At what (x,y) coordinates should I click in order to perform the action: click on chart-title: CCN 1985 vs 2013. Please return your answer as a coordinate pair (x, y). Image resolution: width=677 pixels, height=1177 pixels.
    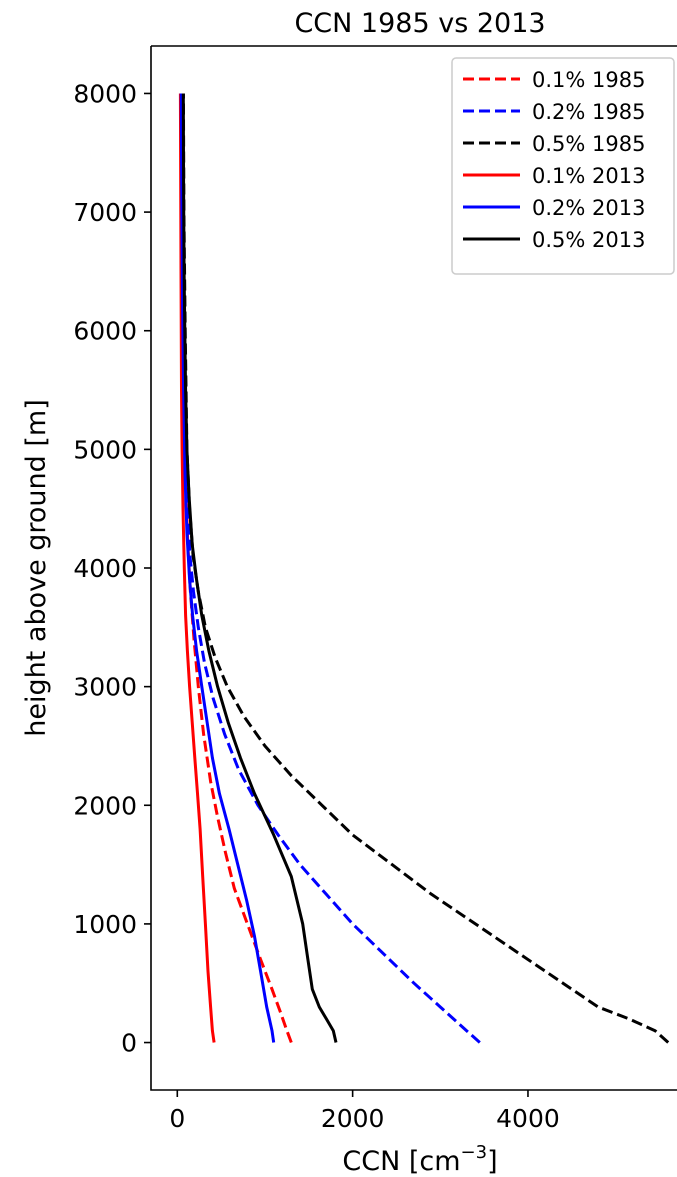
    Looking at the image, I should click on (419, 23).